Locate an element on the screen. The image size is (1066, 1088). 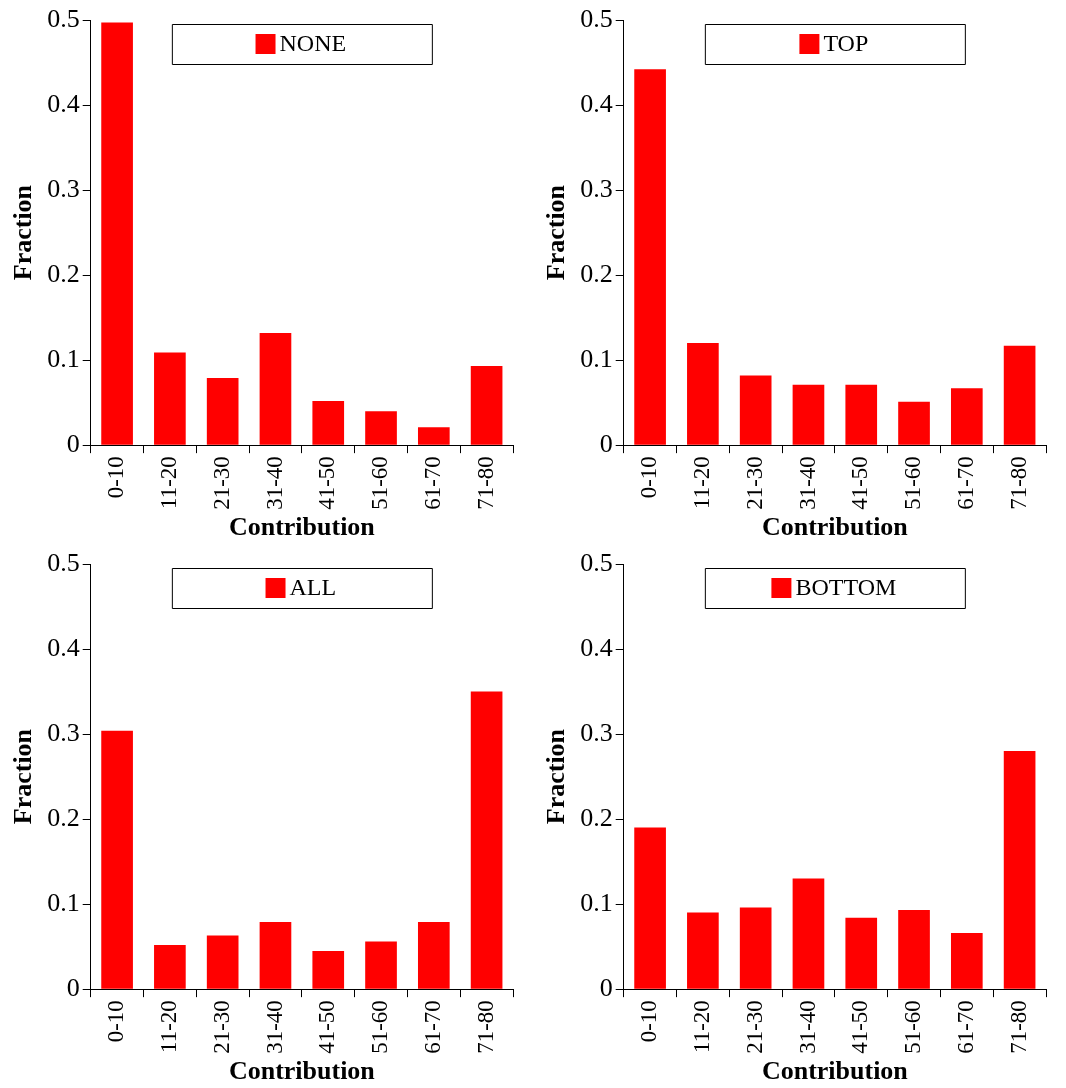
legend-label: ALL is located at coordinates (313, 587).